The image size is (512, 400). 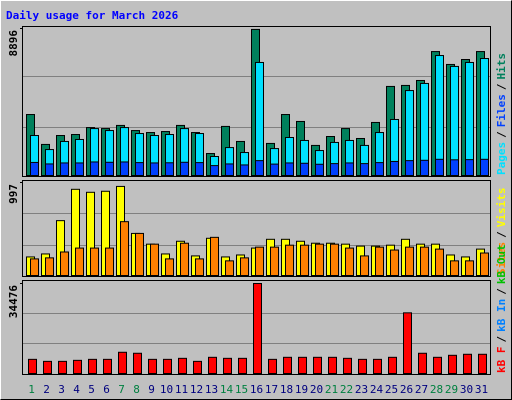 I want to click on x-tick-label: 23, so click(x=361, y=389).